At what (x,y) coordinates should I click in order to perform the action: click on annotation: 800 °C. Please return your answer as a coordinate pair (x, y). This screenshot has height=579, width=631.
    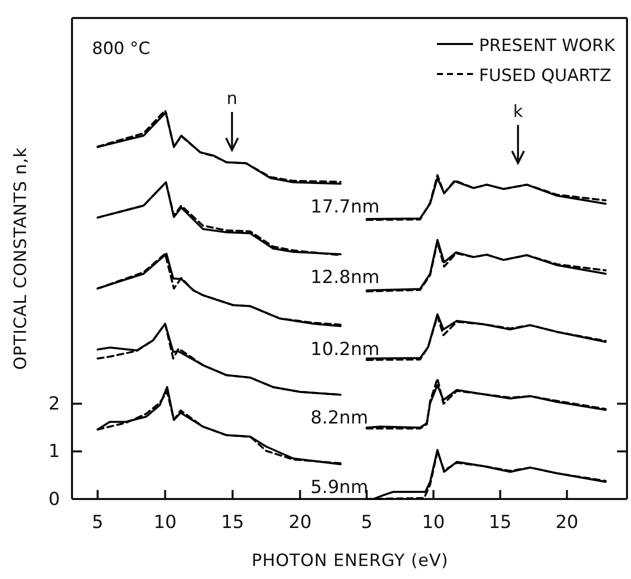
    Looking at the image, I should click on (121, 49).